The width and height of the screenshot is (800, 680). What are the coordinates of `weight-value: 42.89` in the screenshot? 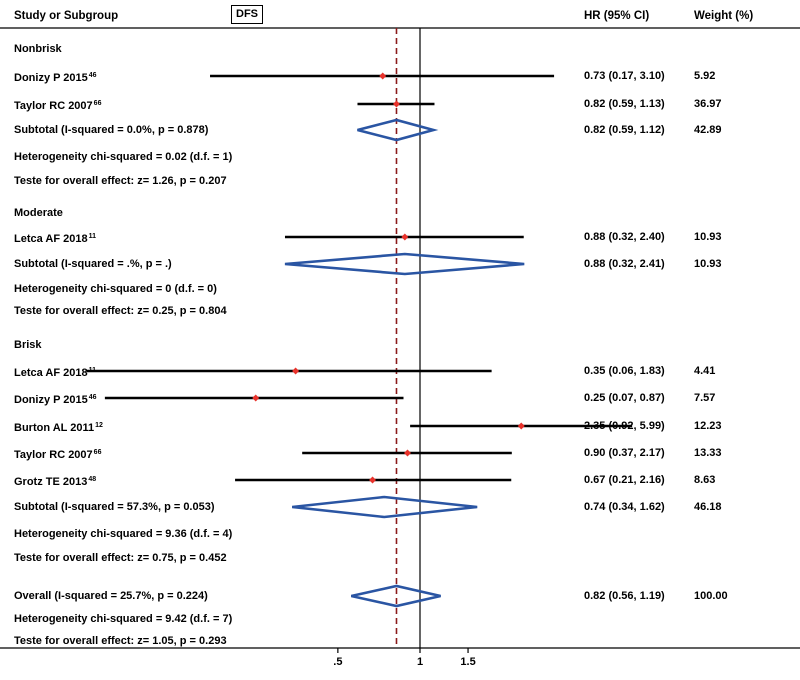 It's located at (708, 130).